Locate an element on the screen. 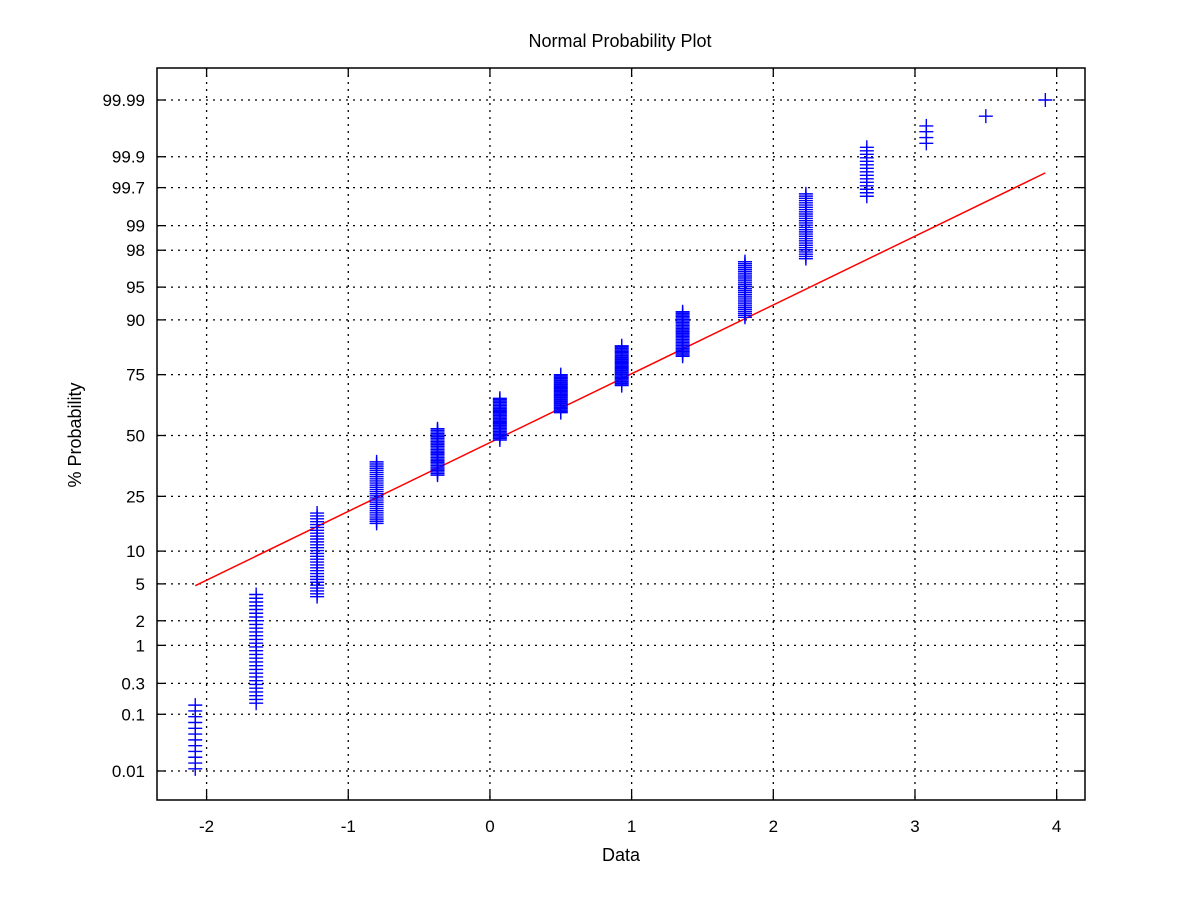 The width and height of the screenshot is (1200, 900). y-tick-label: 99.7 is located at coordinates (128, 188).